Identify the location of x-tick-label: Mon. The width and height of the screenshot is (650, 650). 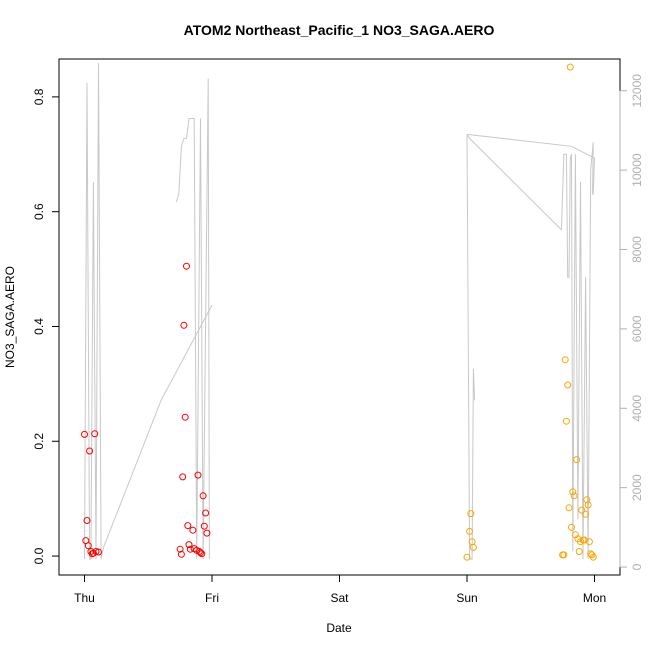
(594, 598).